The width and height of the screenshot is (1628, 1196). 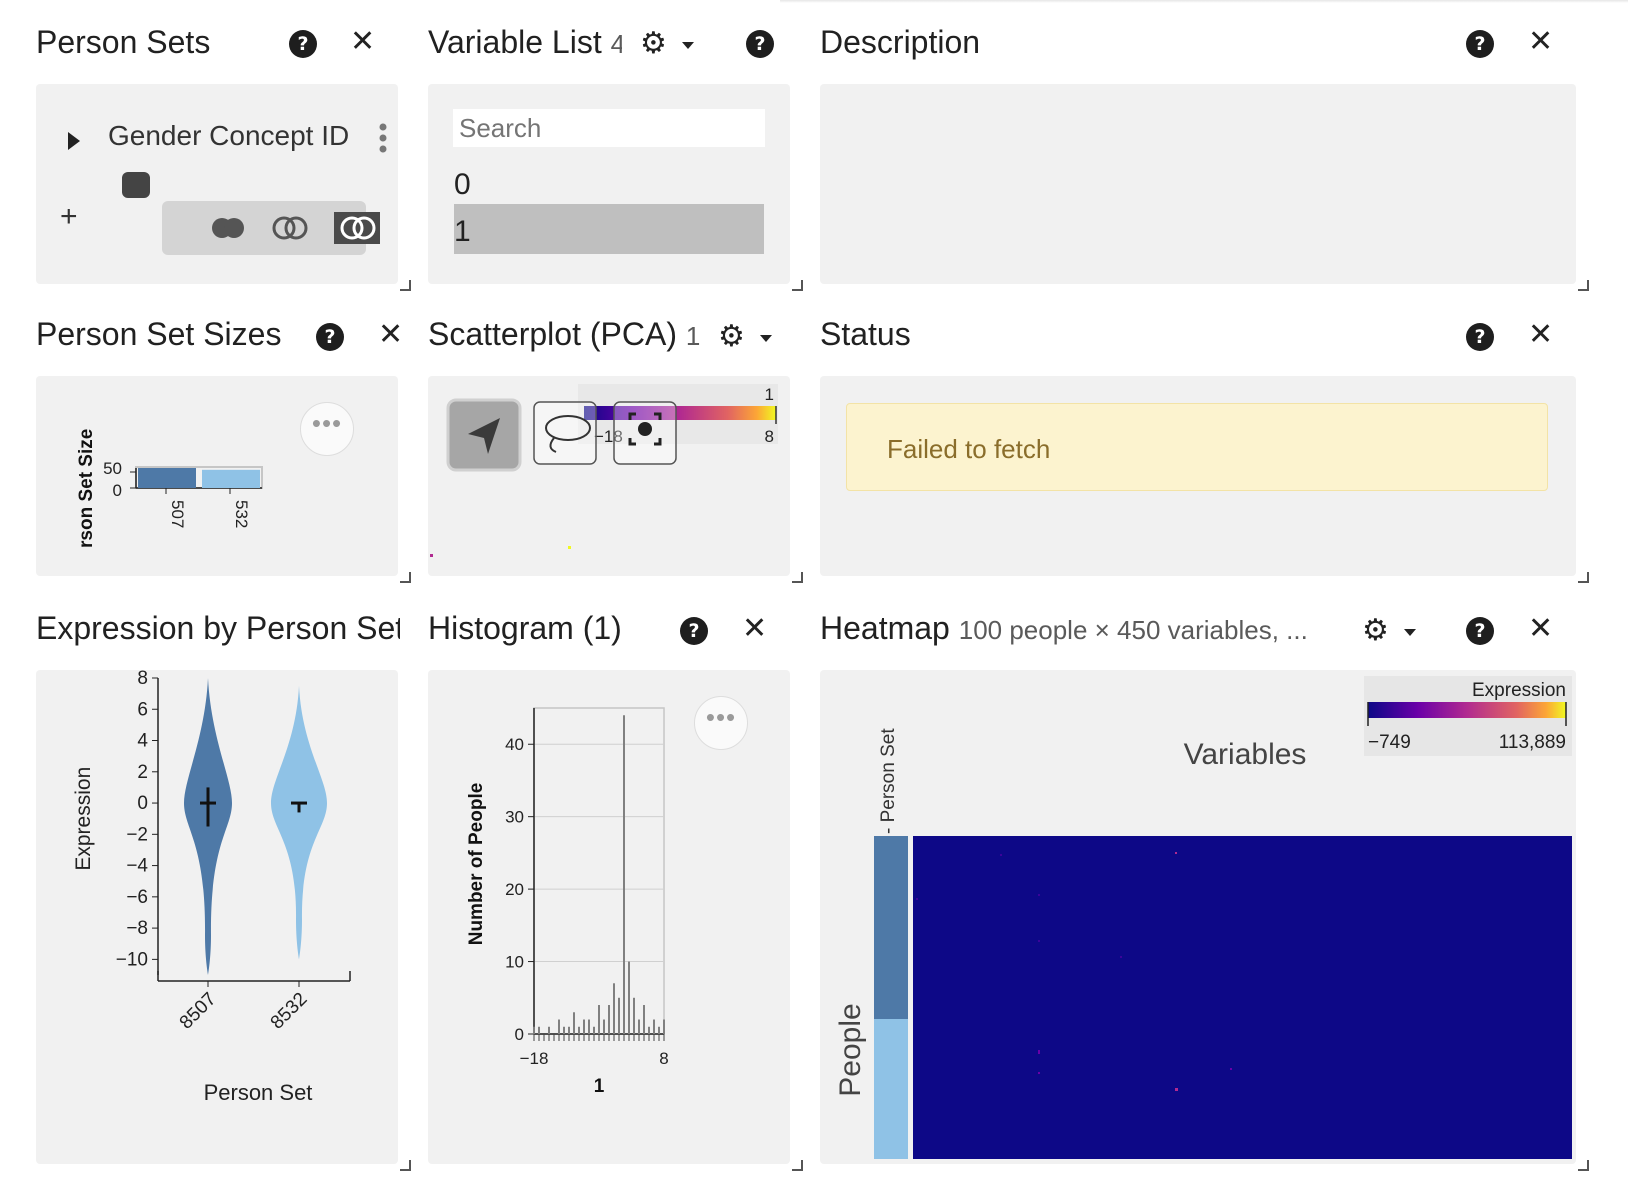 I want to click on union-icon, so click(x=228, y=228).